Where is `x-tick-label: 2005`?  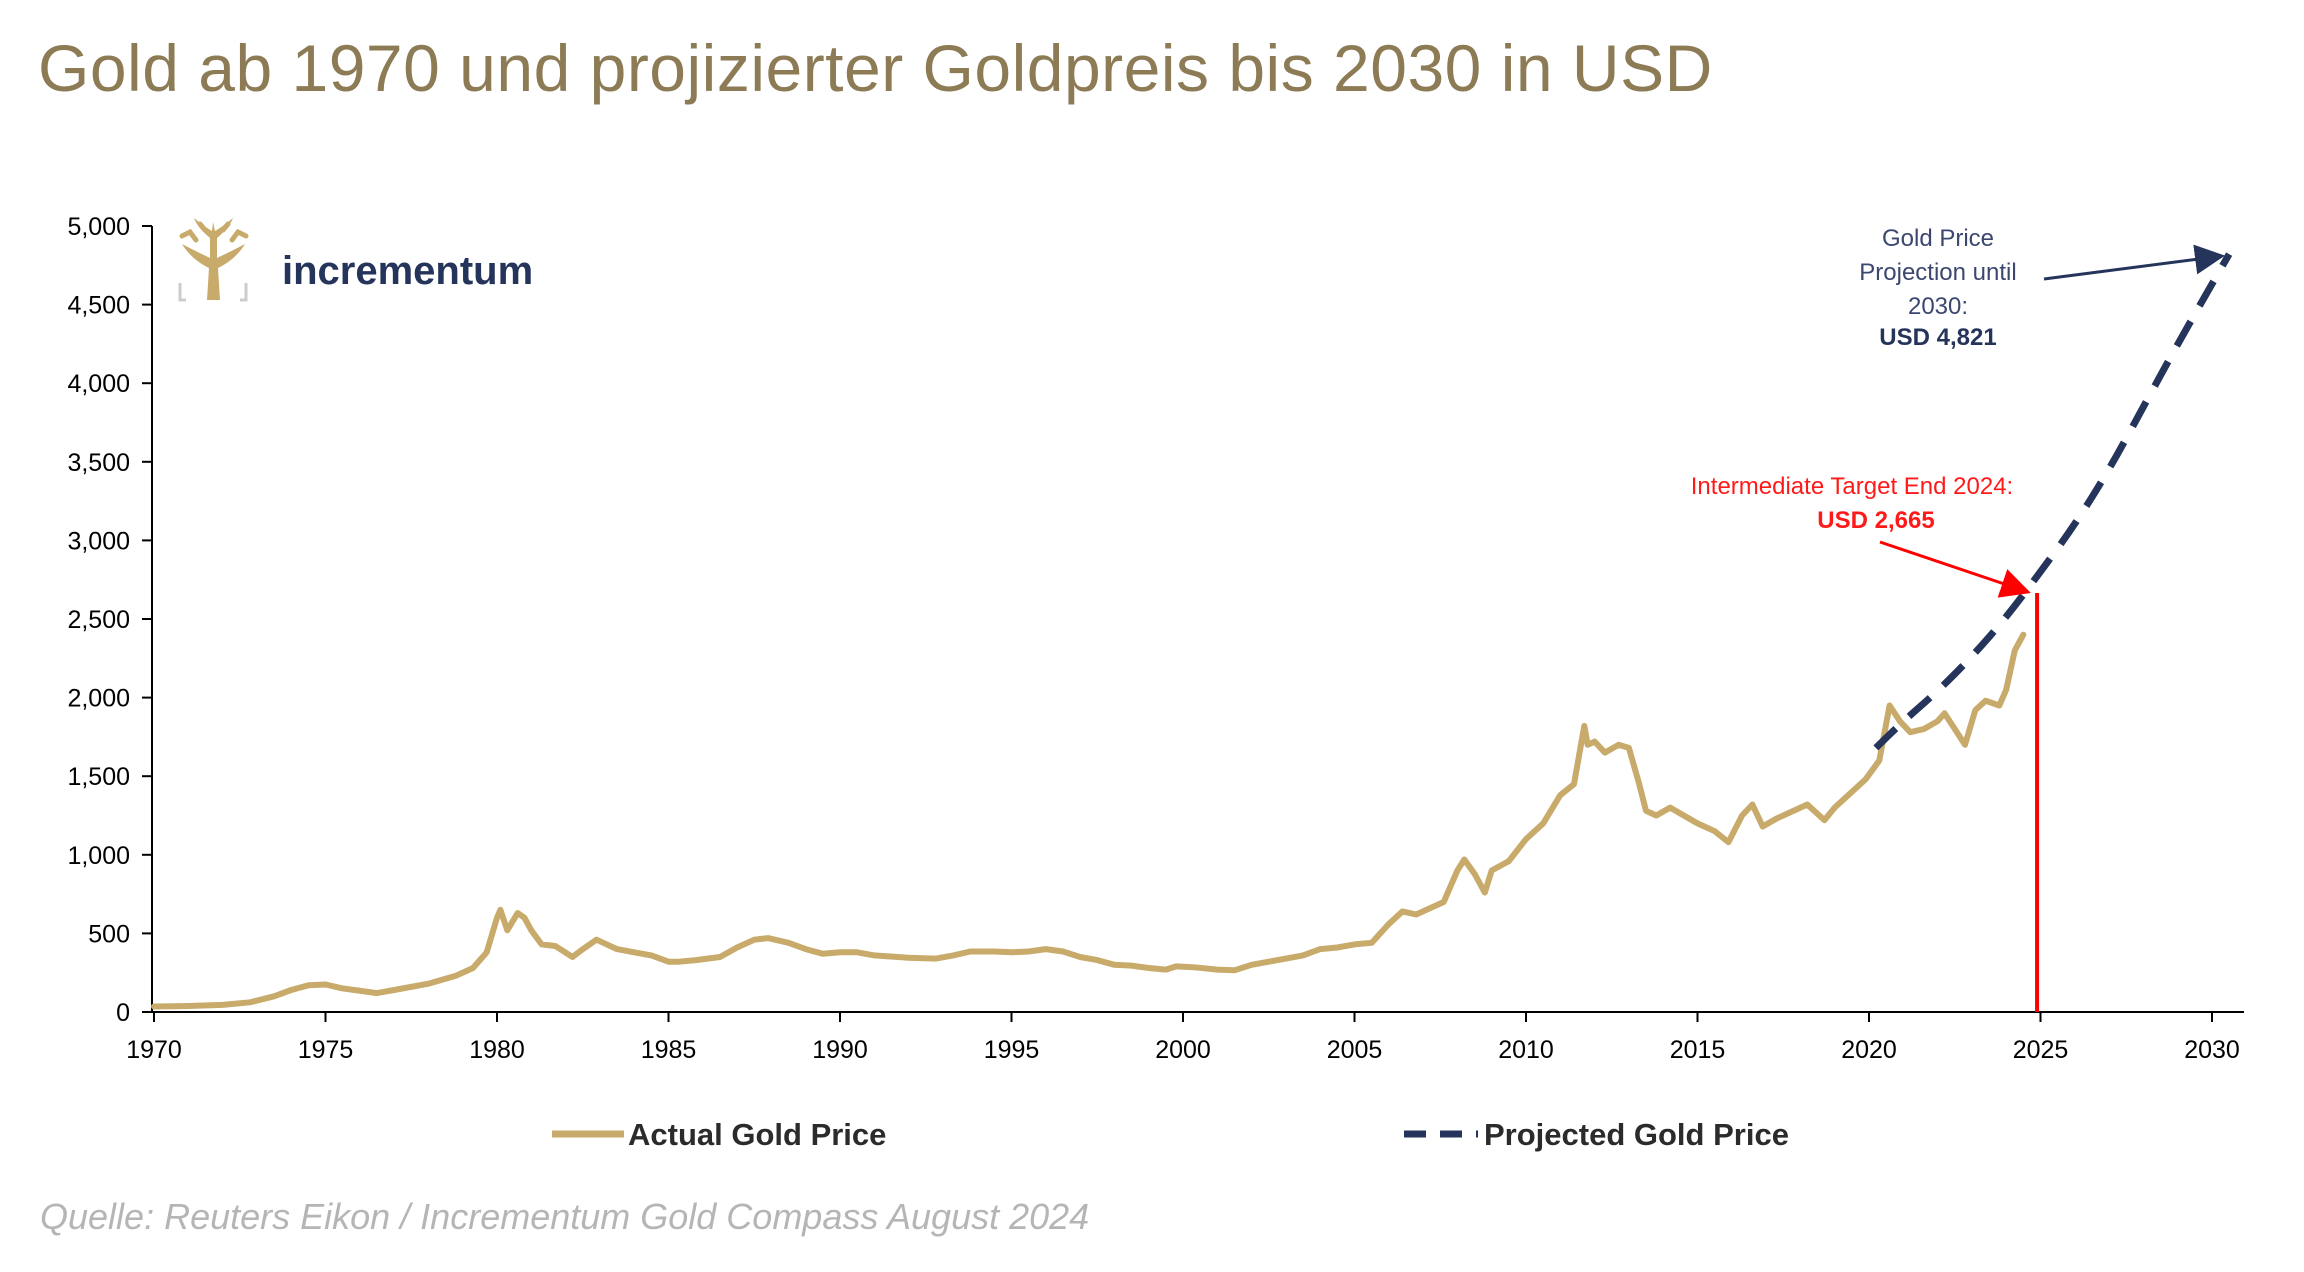 x-tick-label: 2005 is located at coordinates (1355, 1050).